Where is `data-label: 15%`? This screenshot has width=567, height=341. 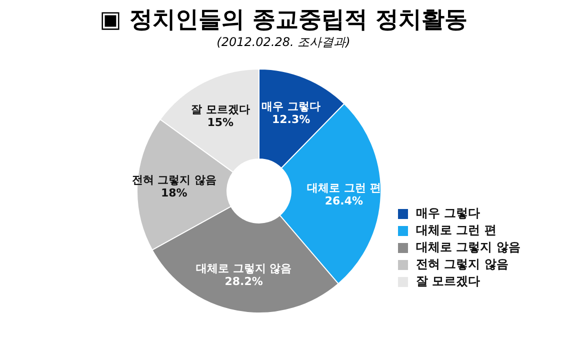 data-label: 15% is located at coordinates (220, 122).